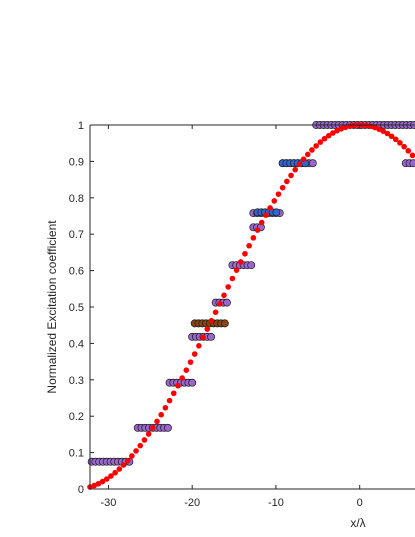  I want to click on y-tick-label: 0.5, so click(76, 308).